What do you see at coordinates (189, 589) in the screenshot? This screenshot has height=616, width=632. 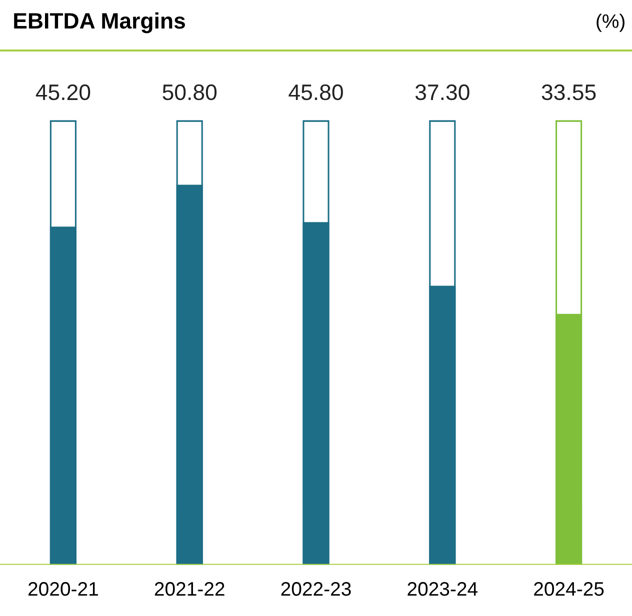 I see `x-tick-label: 2021-22` at bounding box center [189, 589].